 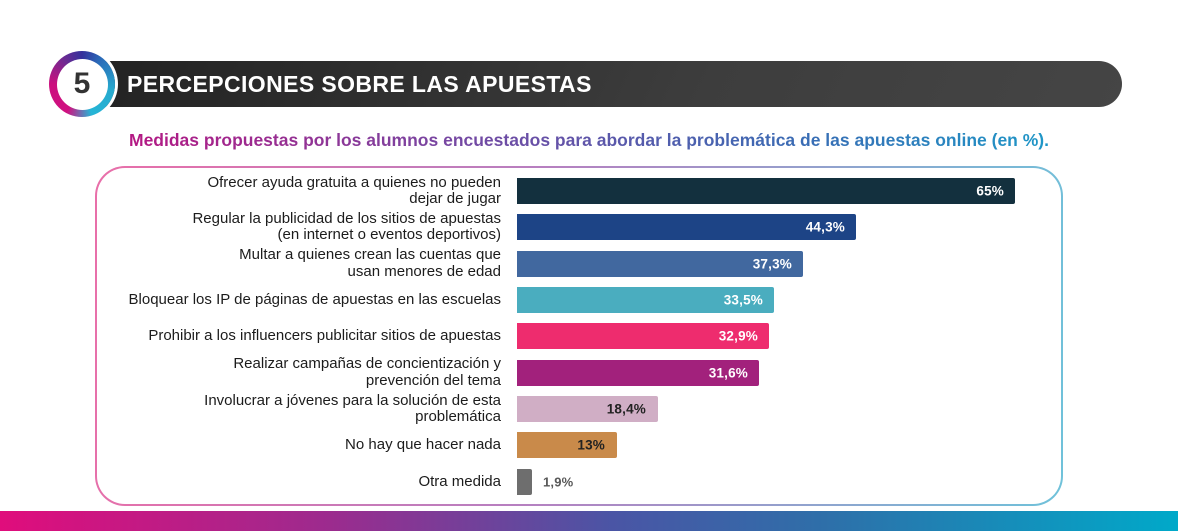 What do you see at coordinates (359, 83) in the screenshot?
I see `section-title: PERCEPCIONES SOBRE LAS APUESTAS` at bounding box center [359, 83].